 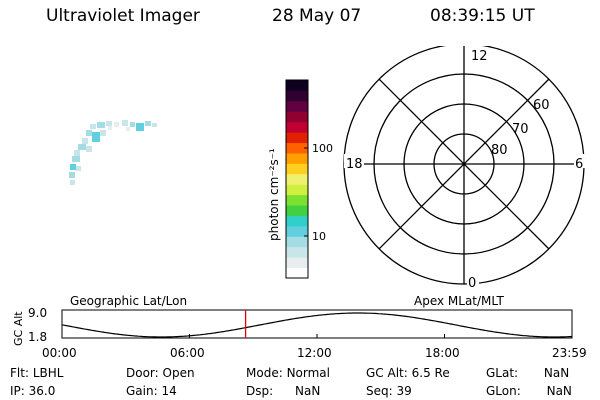 What do you see at coordinates (151, 391) in the screenshot?
I see `info-gain: Gain: 14` at bounding box center [151, 391].